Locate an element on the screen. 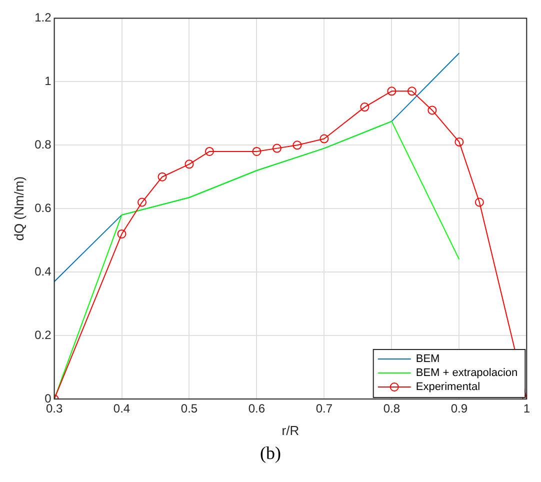 This screenshot has height=482, width=541. y-tick-label: 0.4 is located at coordinates (43, 271).